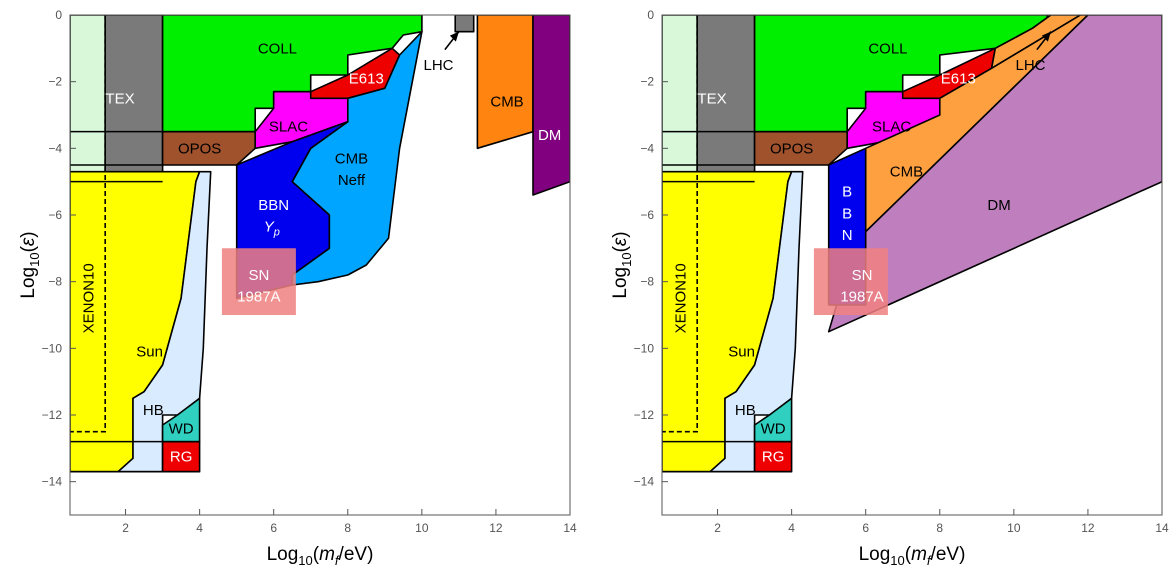 The width and height of the screenshot is (1174, 570). I want to click on region-cmb, so click(505, 82).